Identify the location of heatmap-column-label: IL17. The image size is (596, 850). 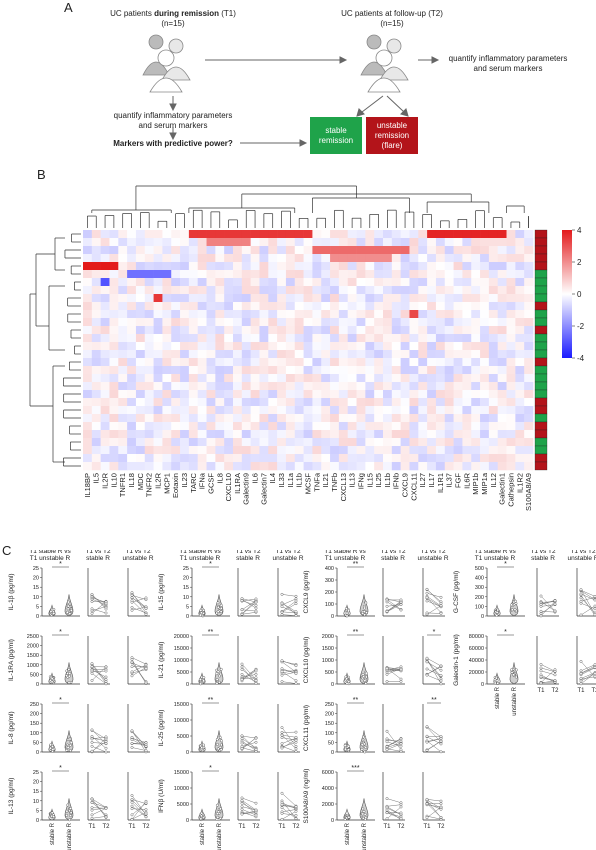
(431, 480).